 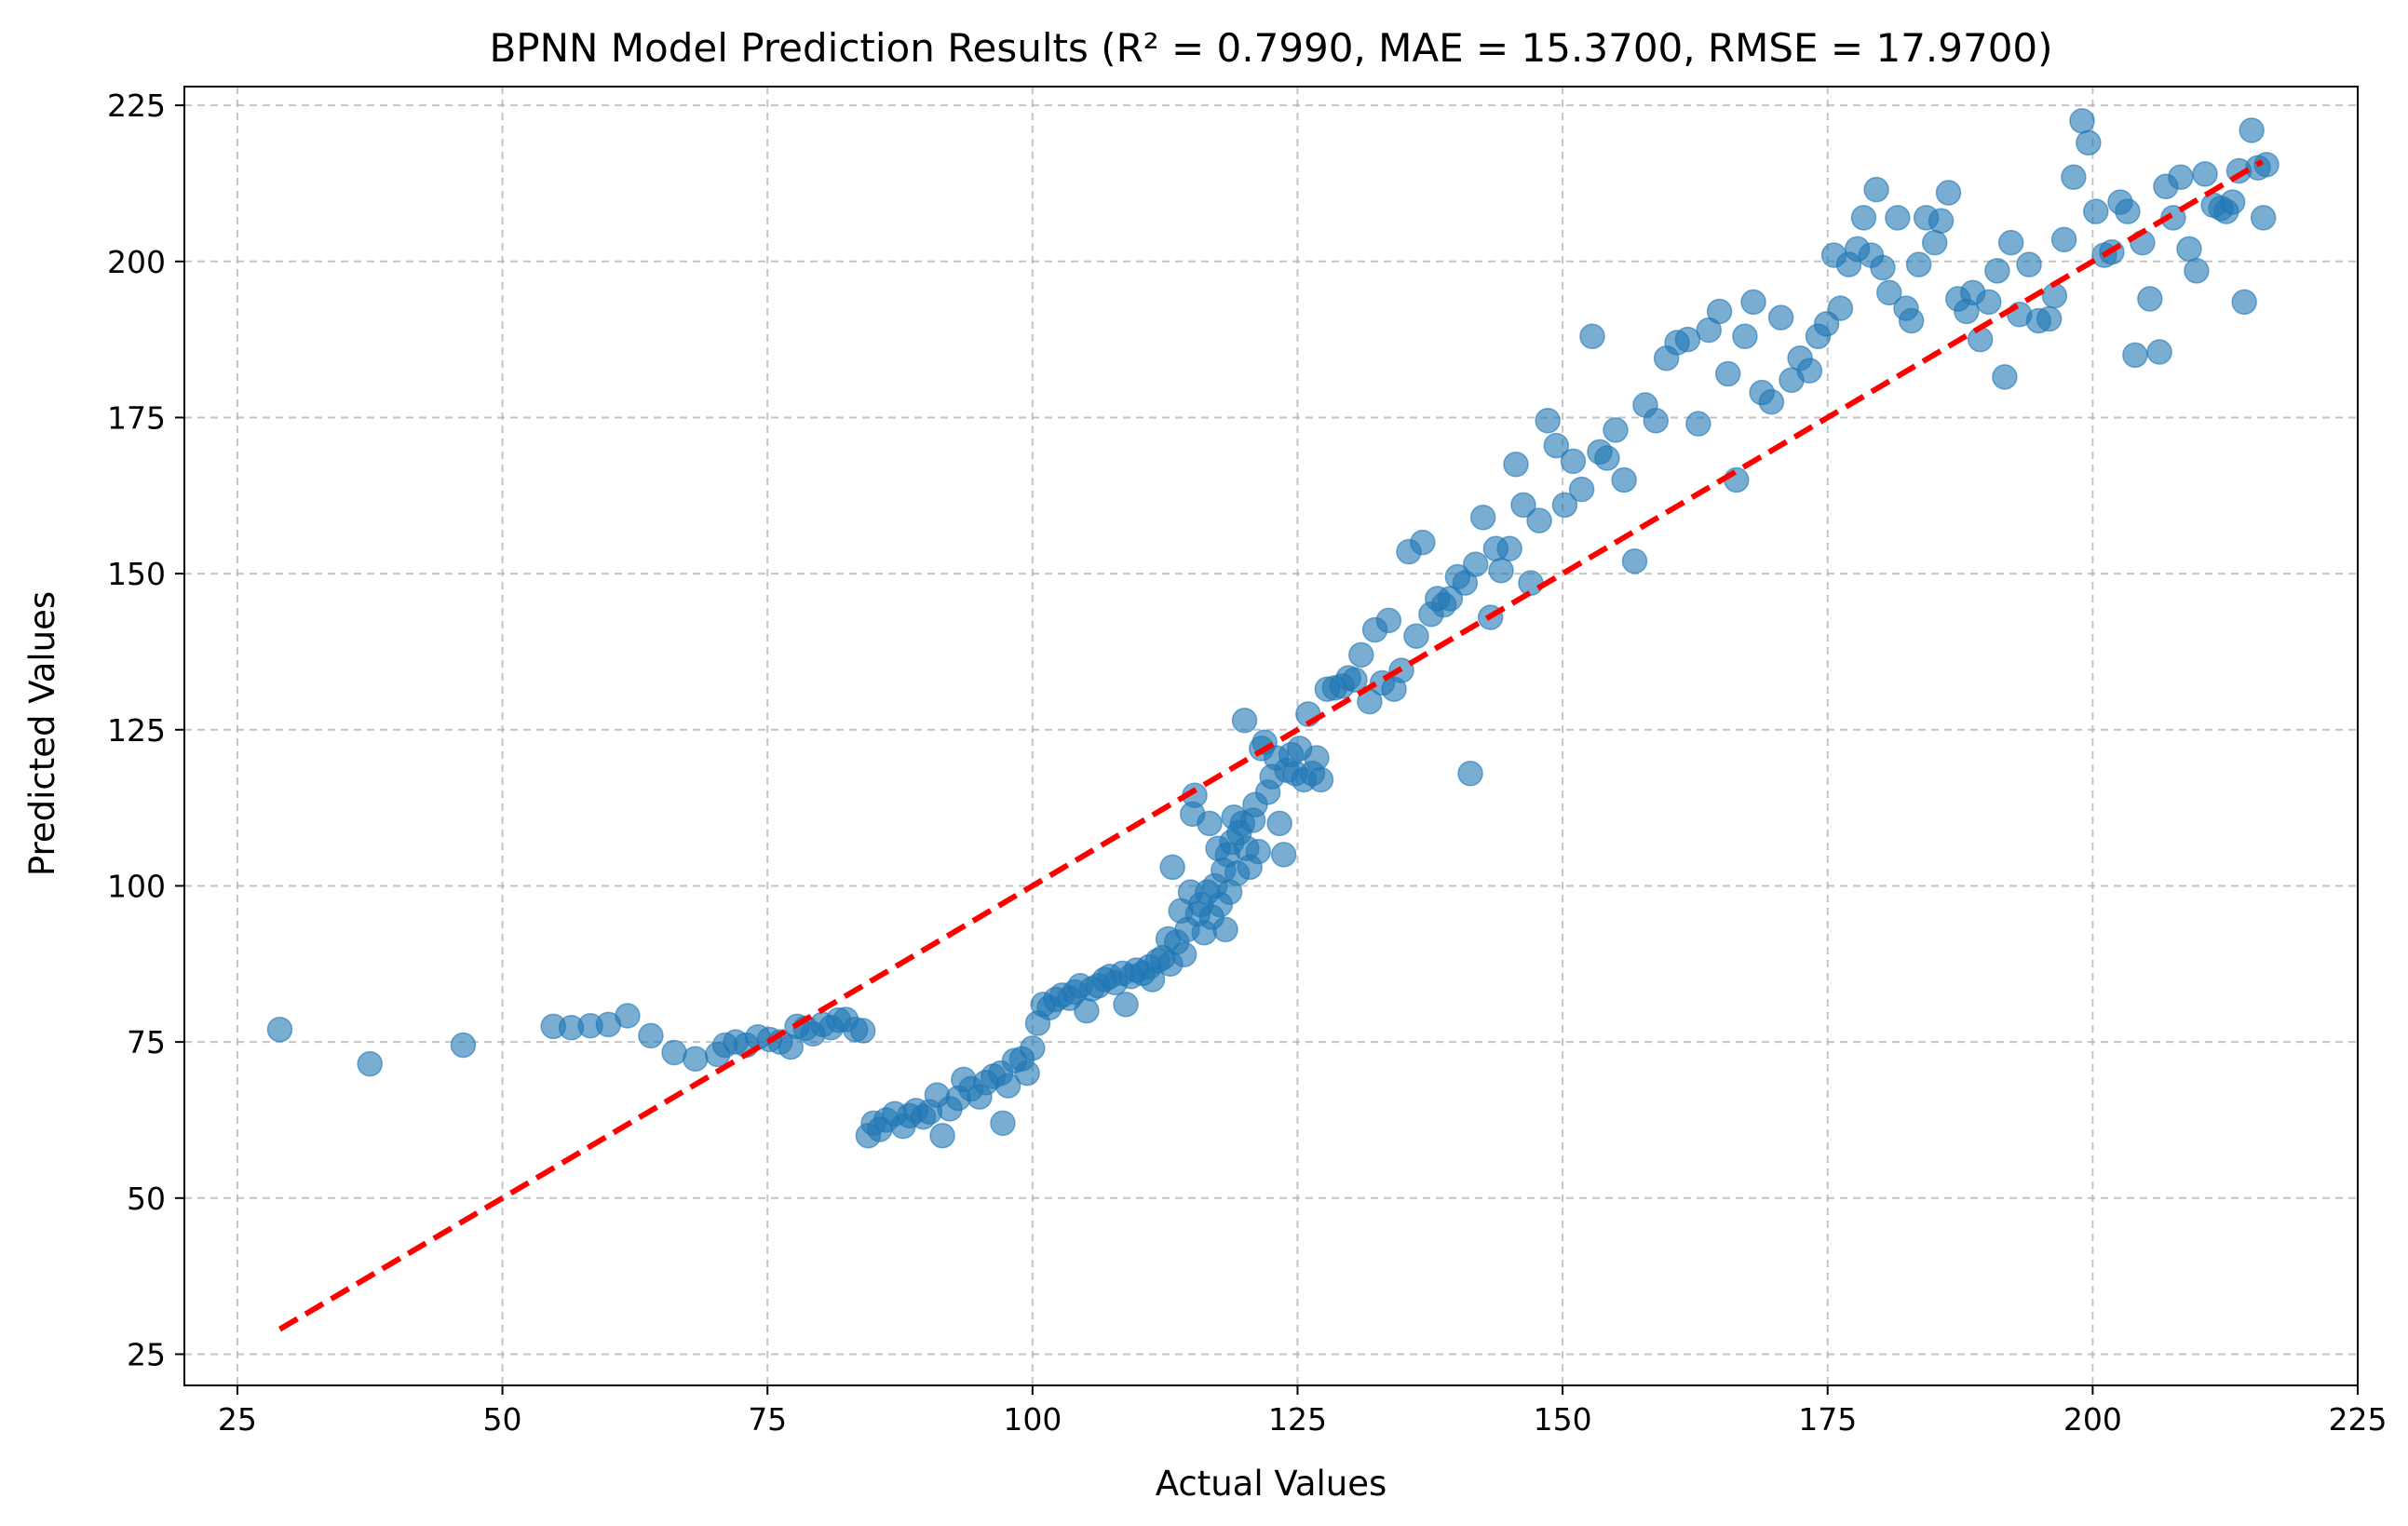 I want to click on x-tick-label: 100, so click(x=1032, y=1419).